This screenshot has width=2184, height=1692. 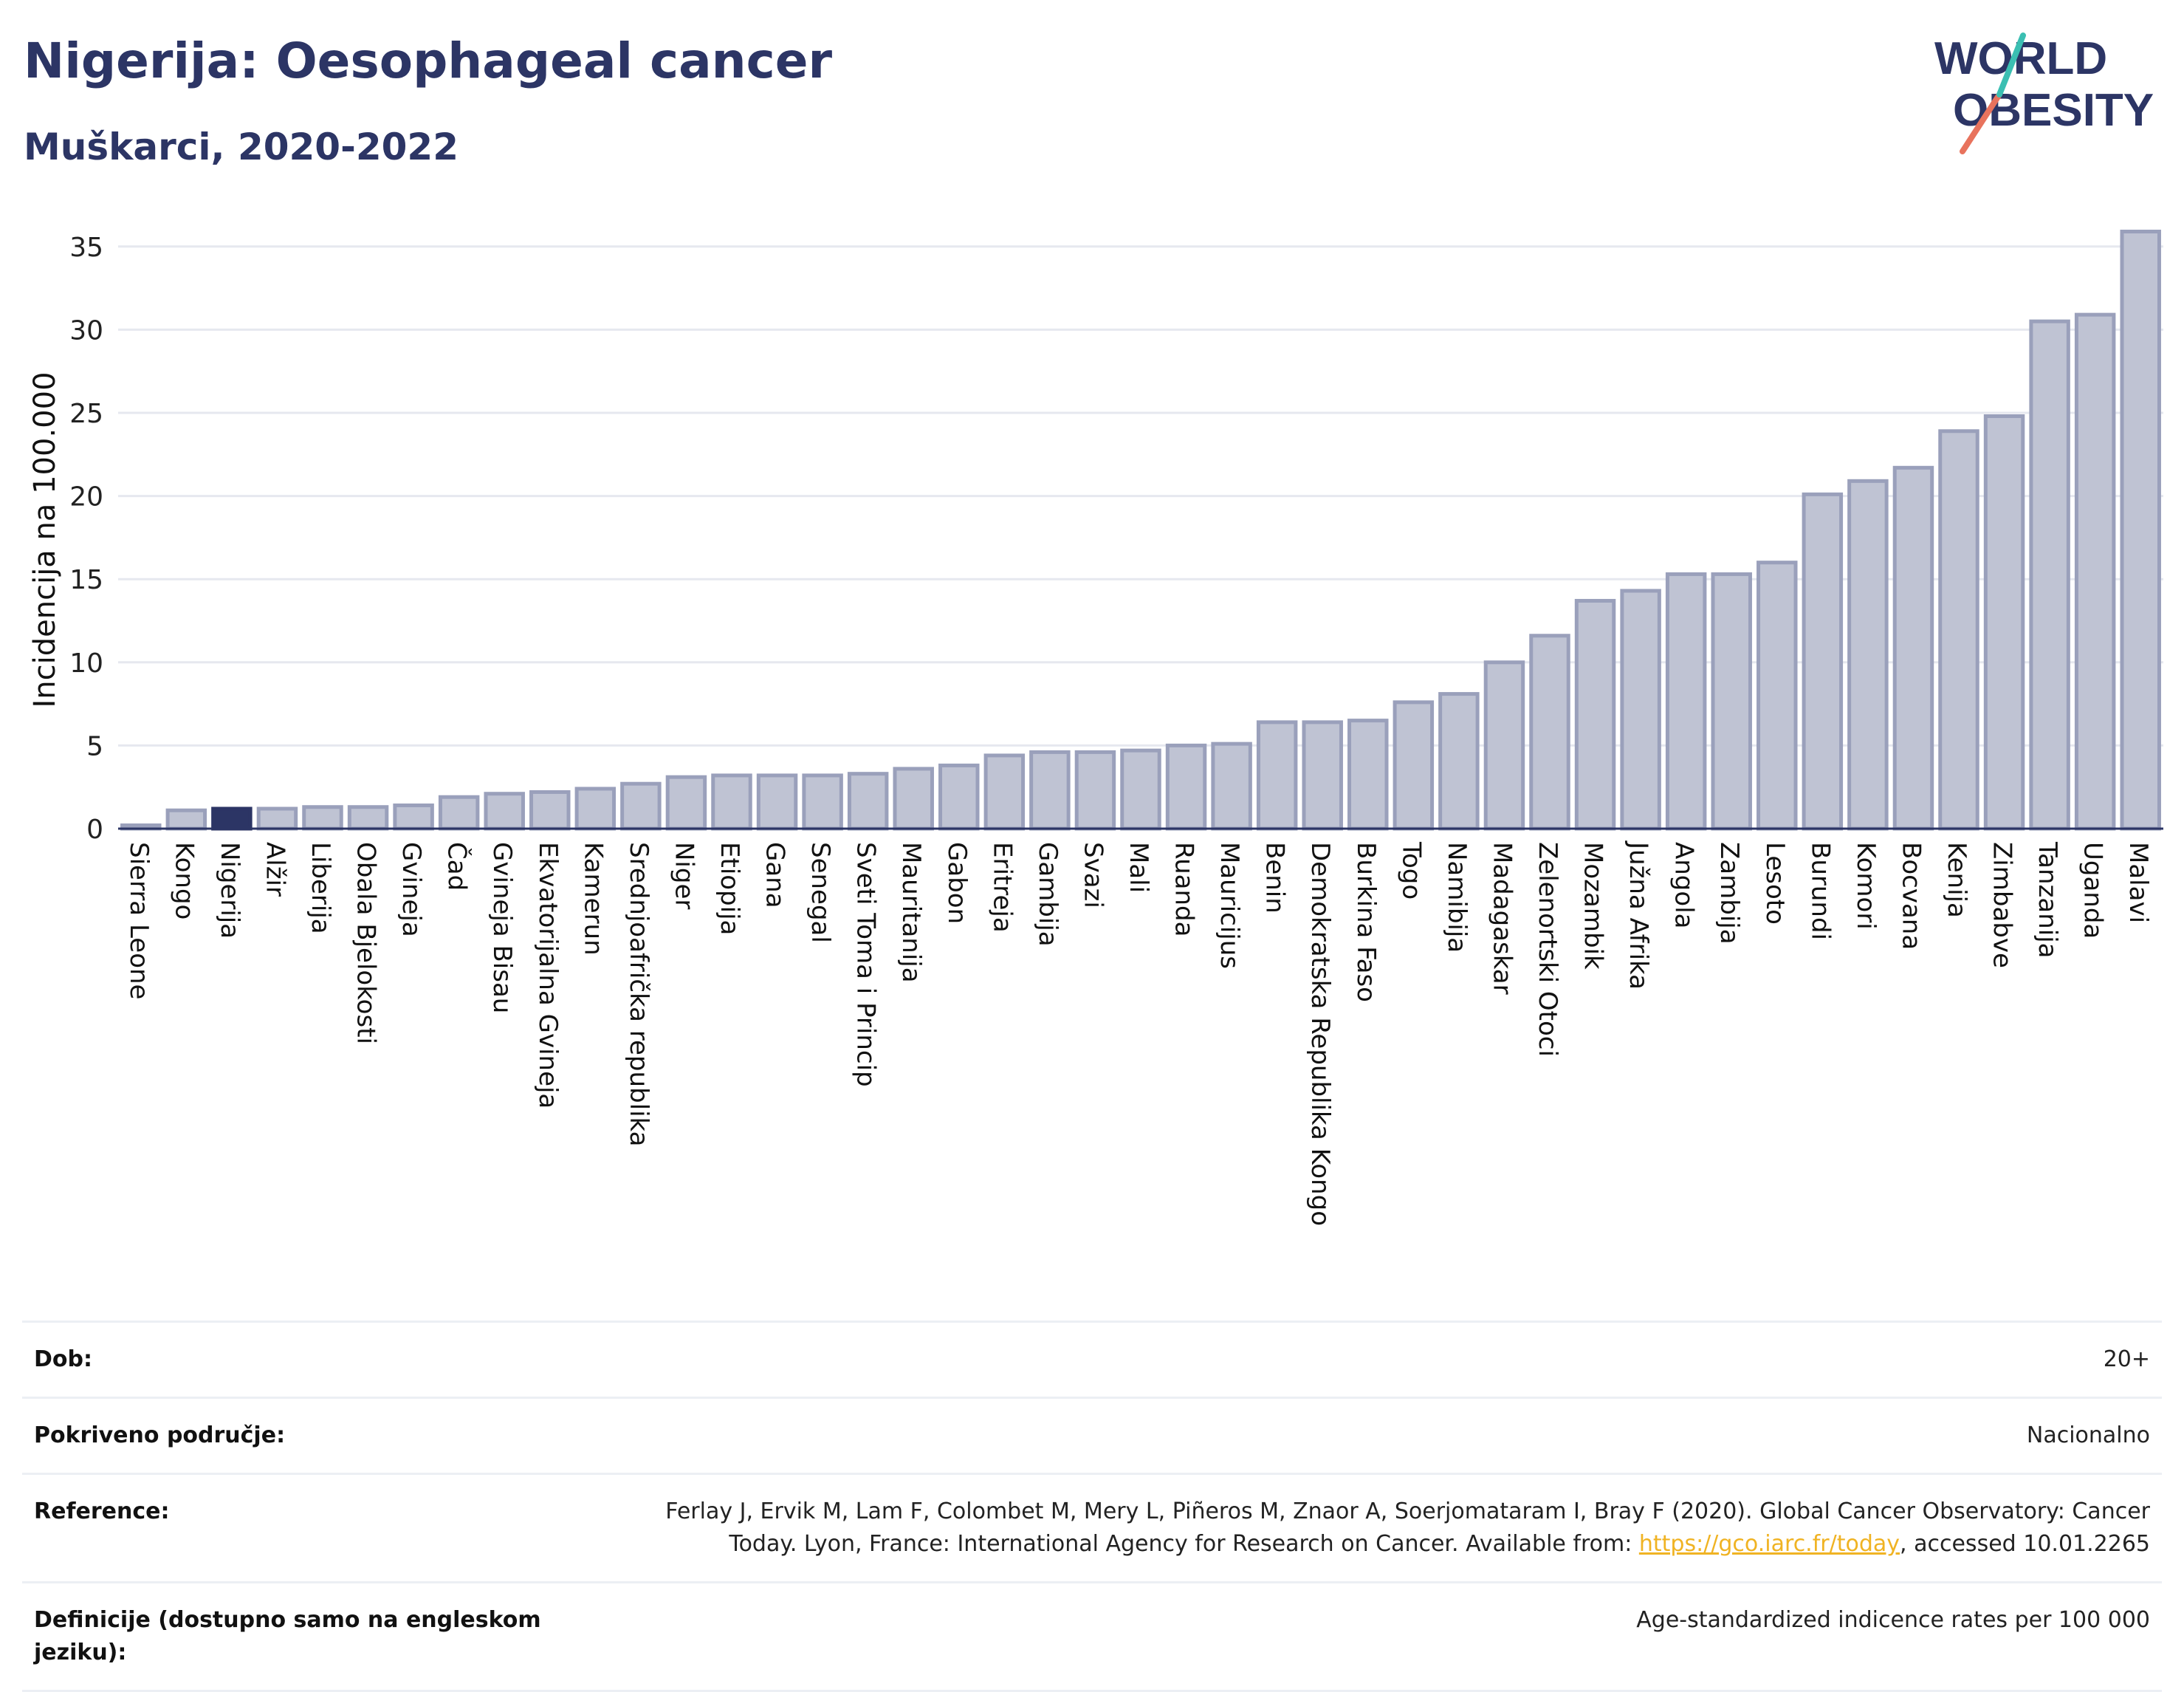 I want to click on x-tick-label: Madagaskar, so click(x=1502, y=918).